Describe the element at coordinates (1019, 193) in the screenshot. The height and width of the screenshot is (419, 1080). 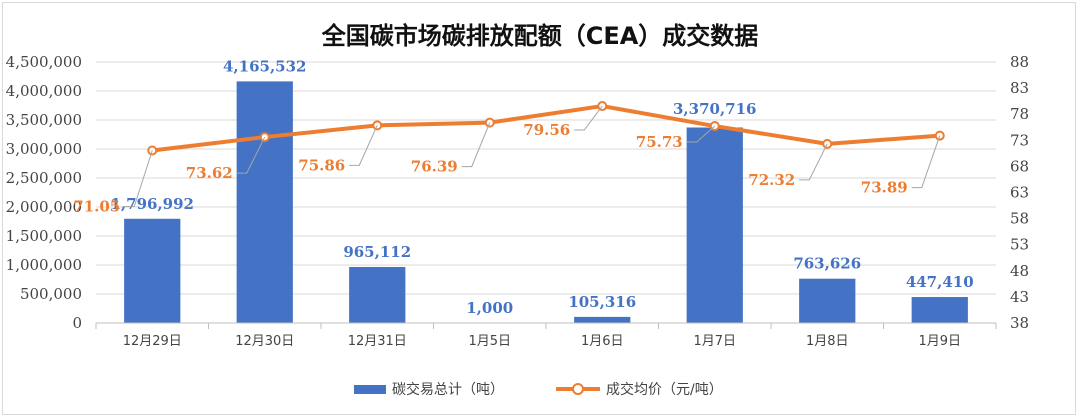
I see `y-right-tick-label: 63` at that location.